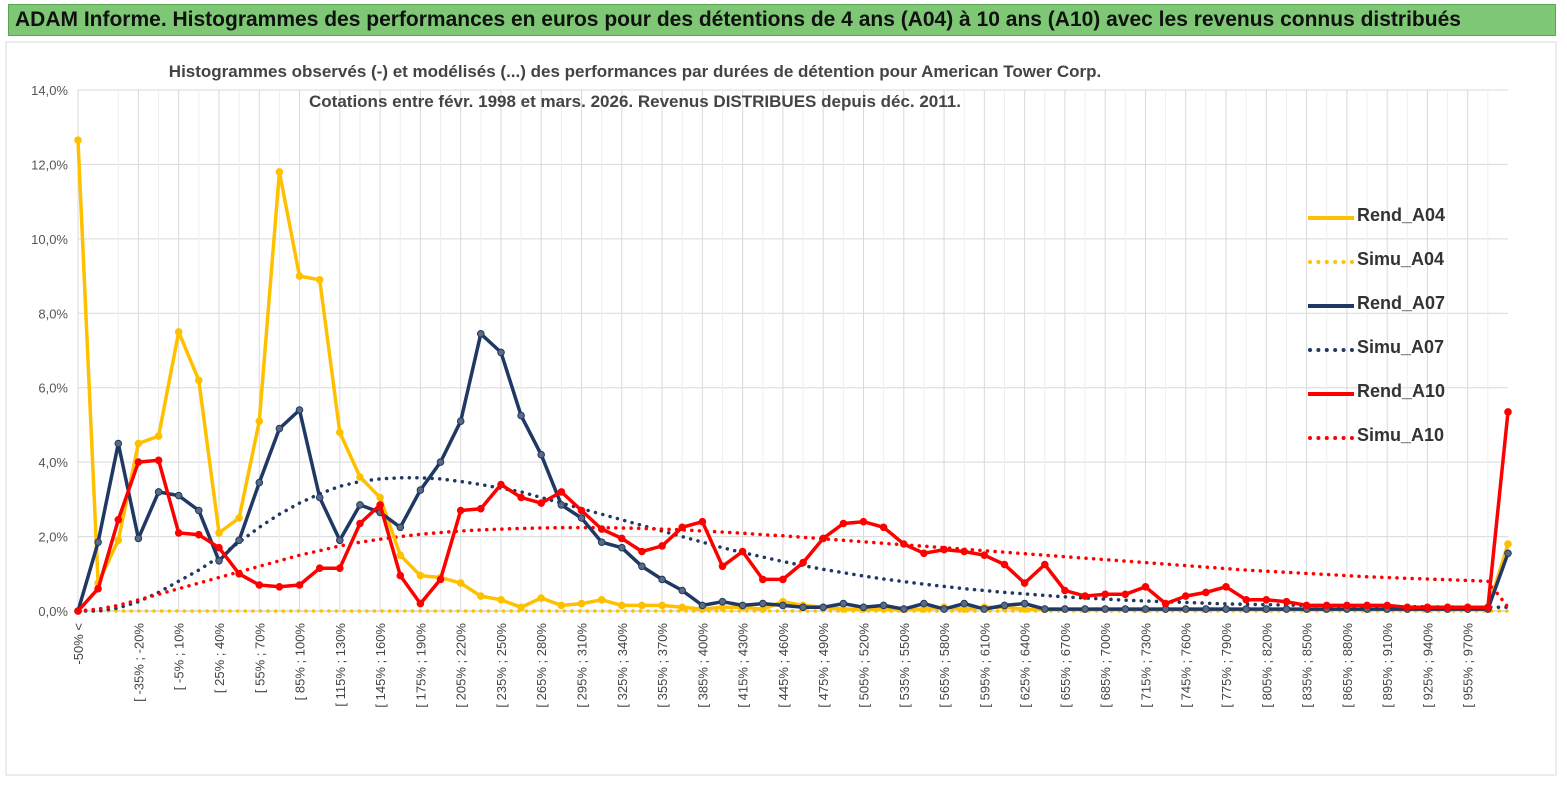 The width and height of the screenshot is (1567, 789). I want to click on x-tick-label: [ 205% ; 220%, so click(461, 665).